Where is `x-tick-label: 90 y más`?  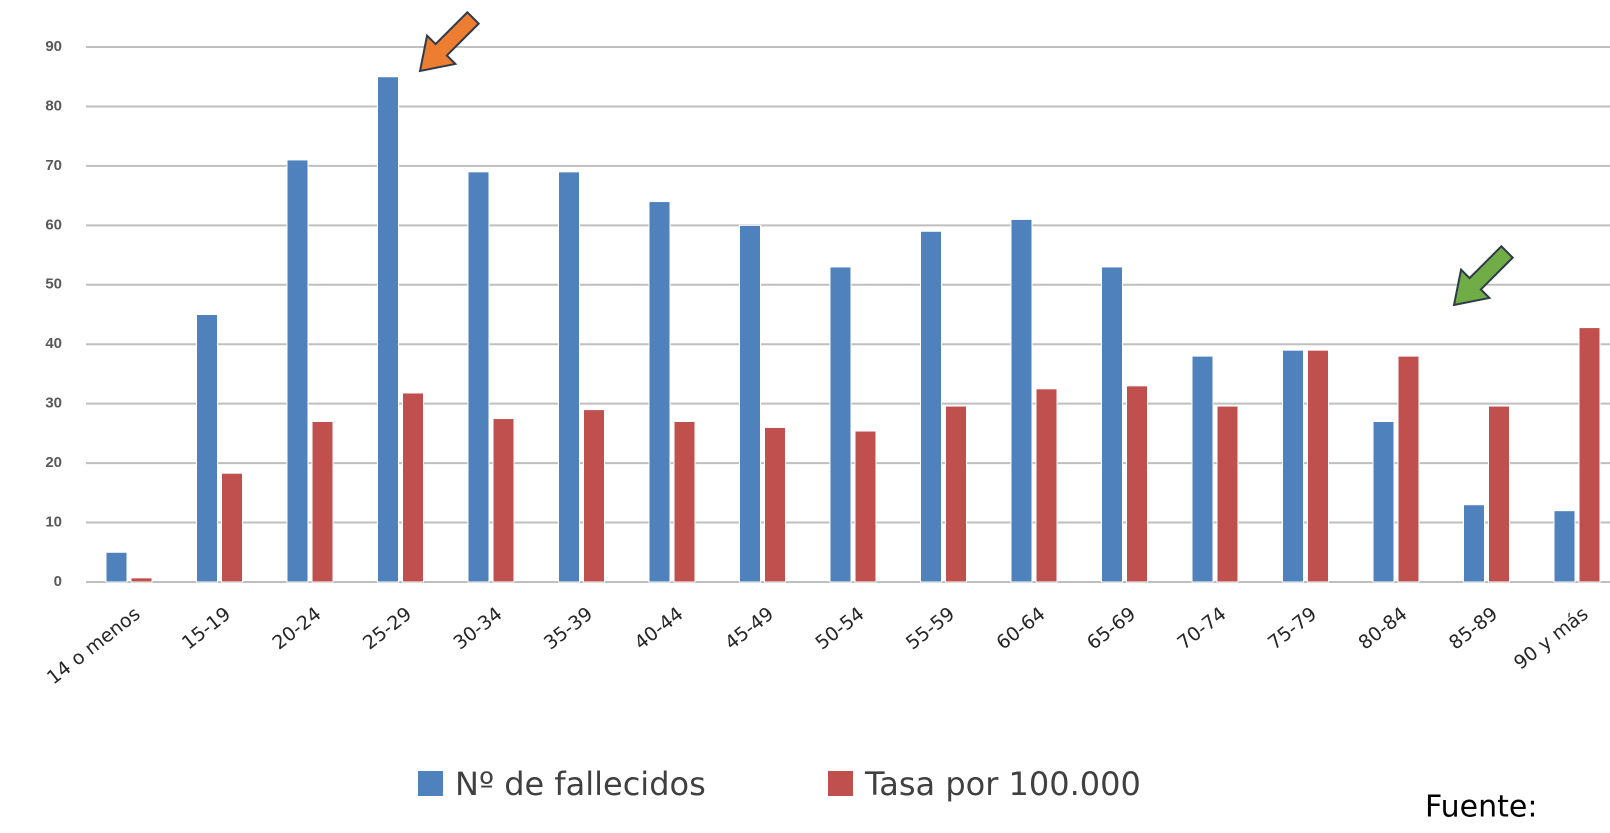
x-tick-label: 90 y más is located at coordinates (1551, 638).